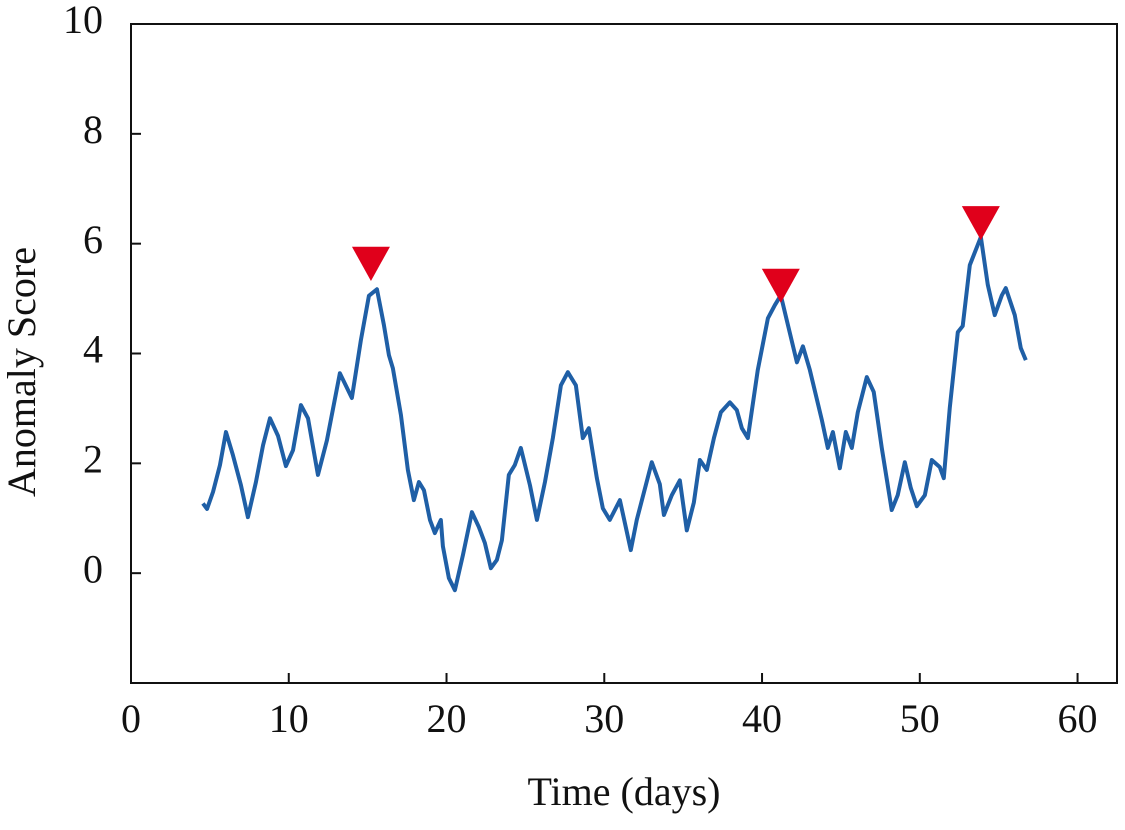 This screenshot has height=830, width=1125. I want to click on x-tick-label: 30, so click(604, 718).